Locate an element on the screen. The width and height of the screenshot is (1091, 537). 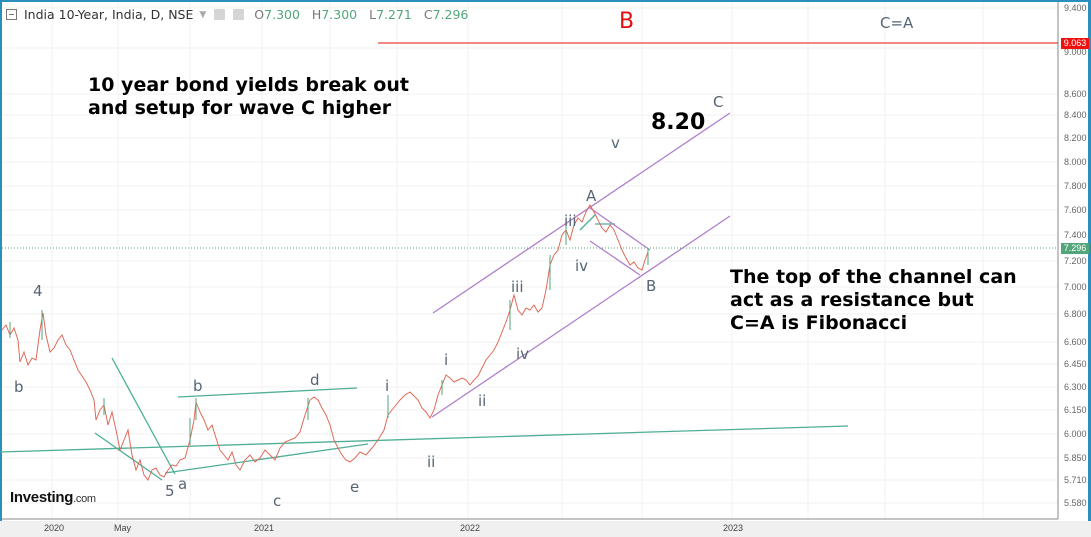
resistance-label-c-equals-a: C=A is located at coordinates (897, 23).